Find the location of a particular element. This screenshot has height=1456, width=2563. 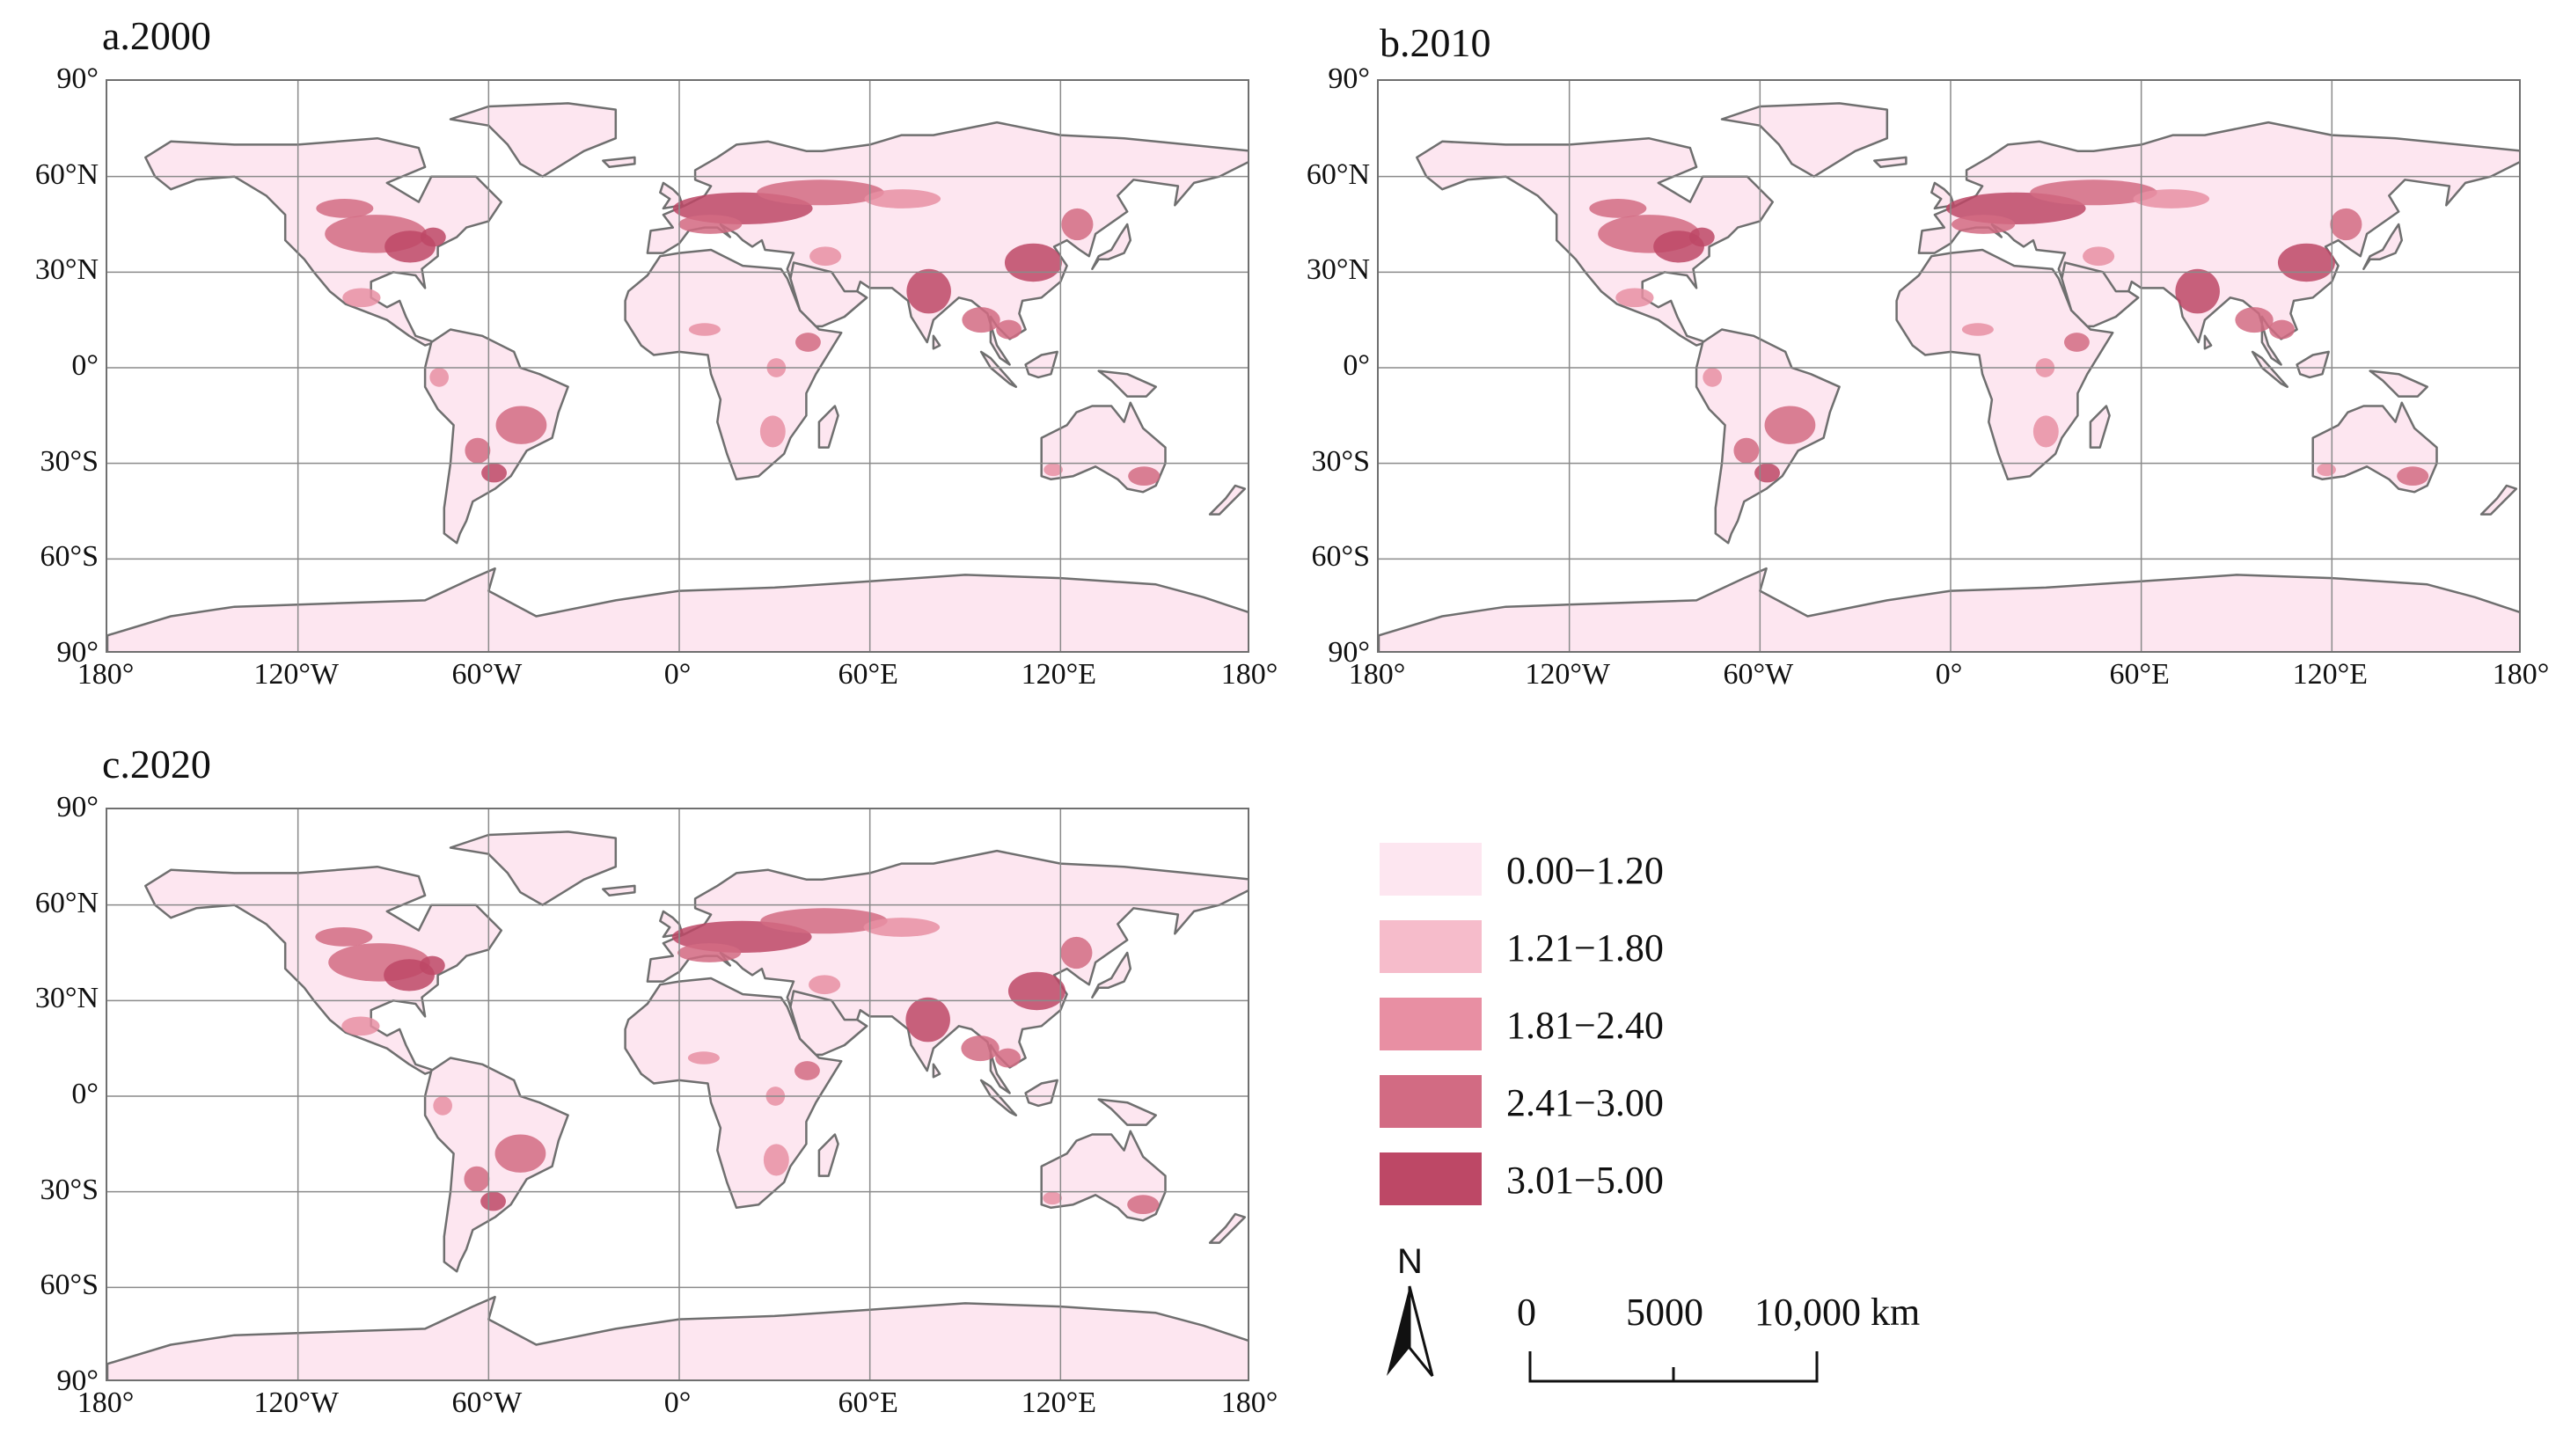

latitude-label: 30°S is located at coordinates (69, 461).